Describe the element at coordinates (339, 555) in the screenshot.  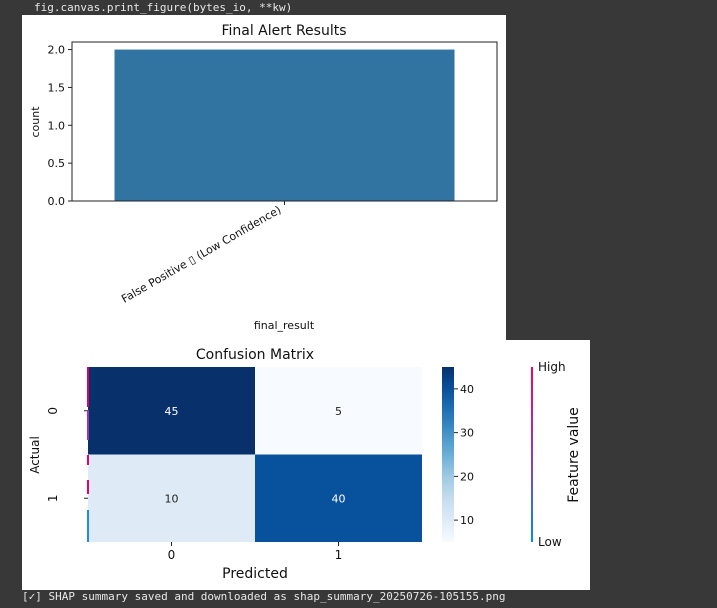
I see `heatmap-x-tick-label: 1` at that location.